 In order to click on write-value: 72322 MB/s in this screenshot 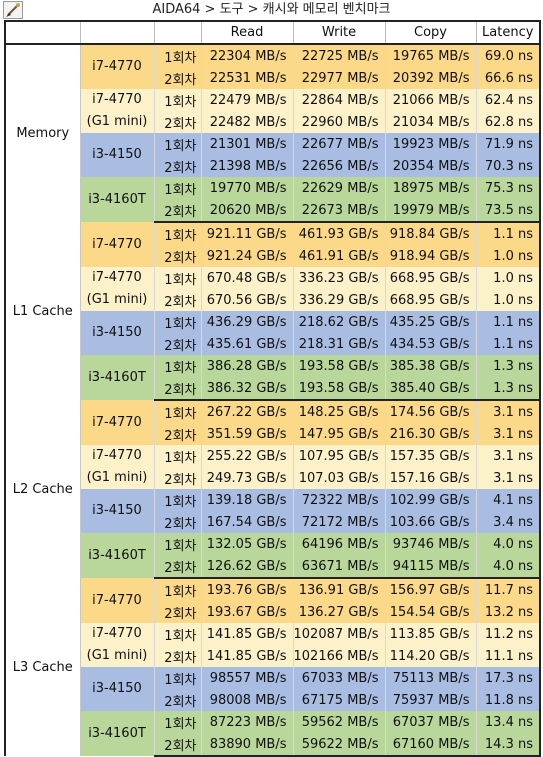, I will do `click(339, 500)`.